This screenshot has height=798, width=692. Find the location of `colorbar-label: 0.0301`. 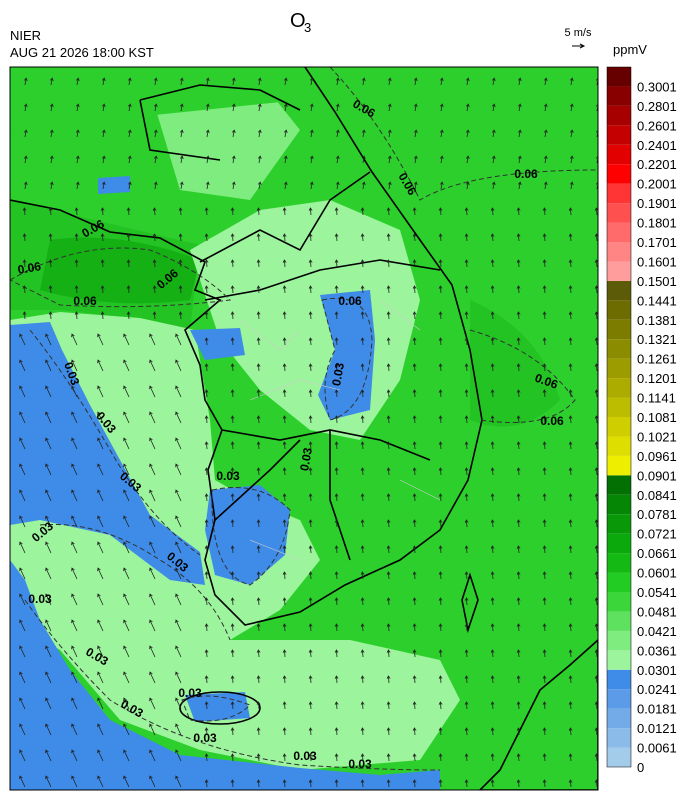

colorbar-label: 0.0301 is located at coordinates (657, 670).